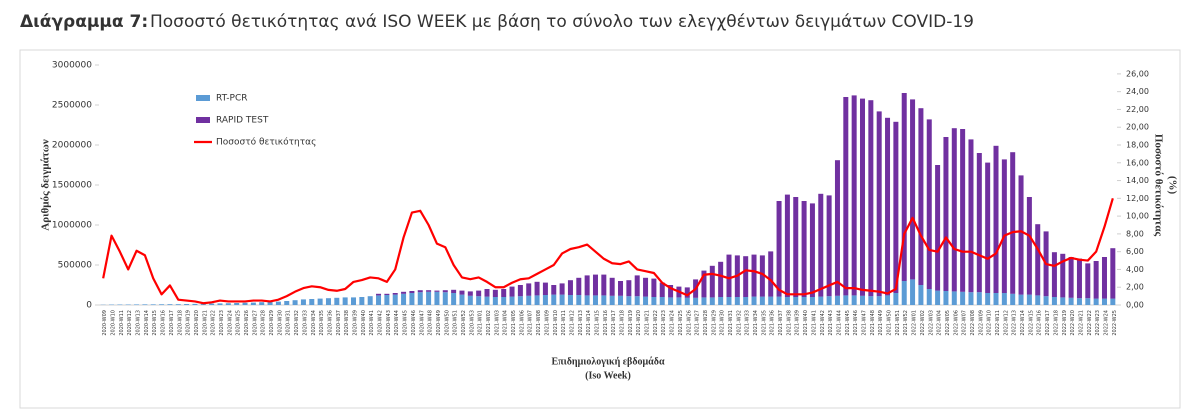 The height and width of the screenshot is (418, 1197). Describe the element at coordinates (464, 323) in the screenshot. I see `x-tick-label: 2020-W52` at that location.